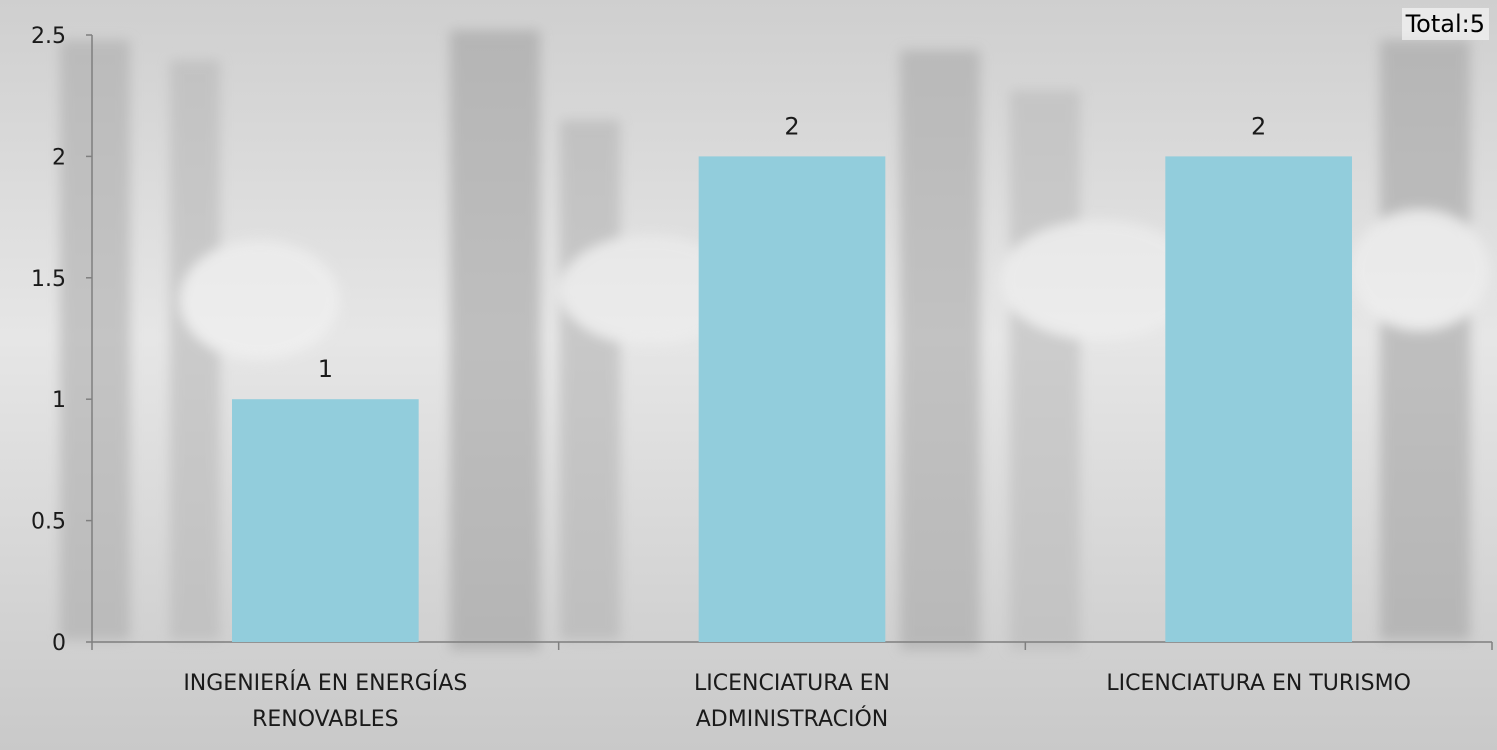  What do you see at coordinates (59, 400) in the screenshot?
I see `y-tick-label: 1` at bounding box center [59, 400].